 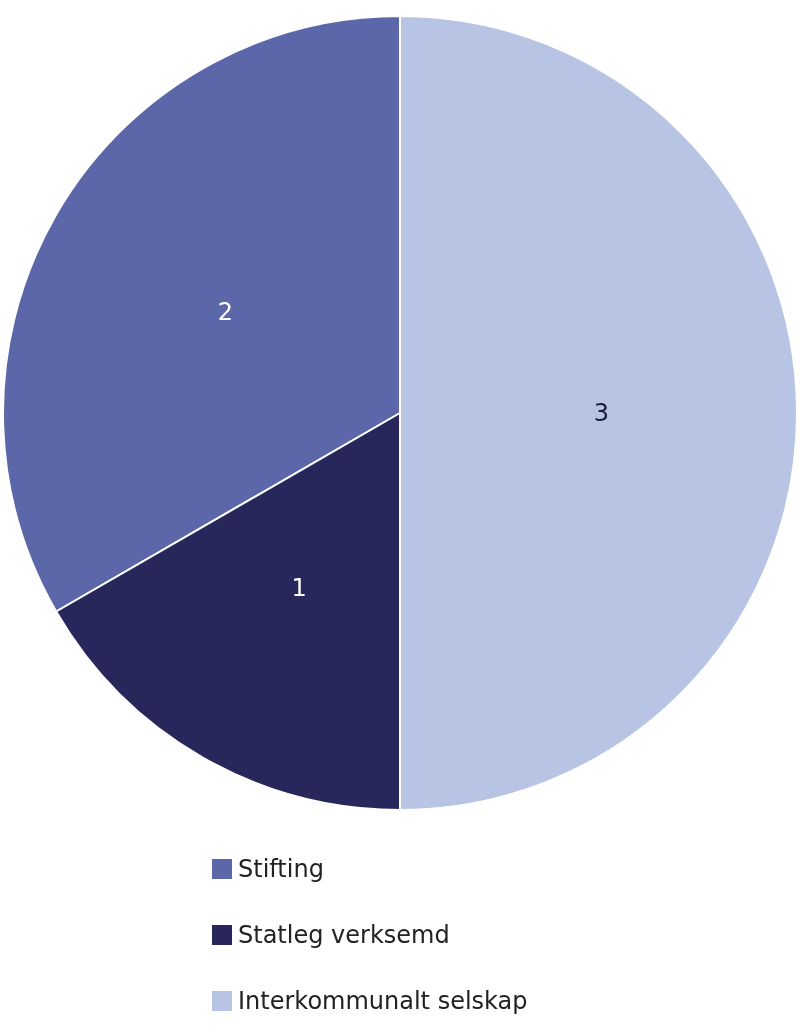 I want to click on data-label: 2, so click(x=225, y=312).